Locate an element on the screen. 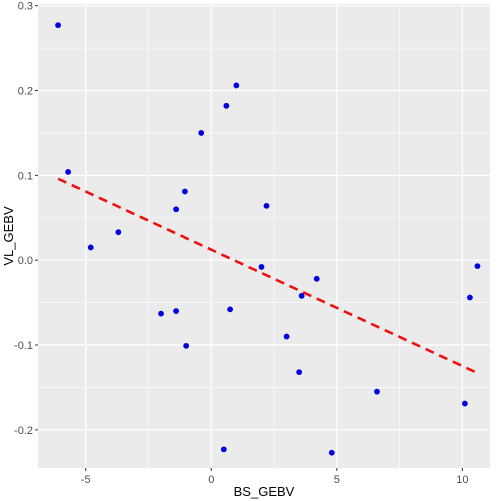  y-tick-label: 0.0 is located at coordinates (25, 261).